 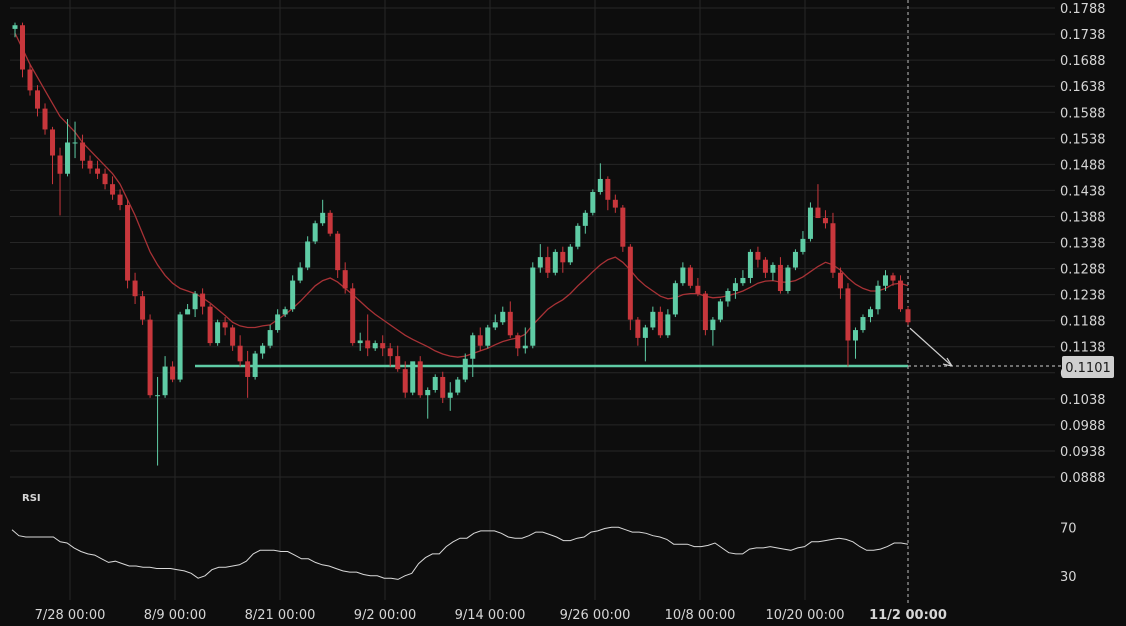 What do you see at coordinates (1068, 577) in the screenshot?
I see `rsi-level-label: 30` at bounding box center [1068, 577].